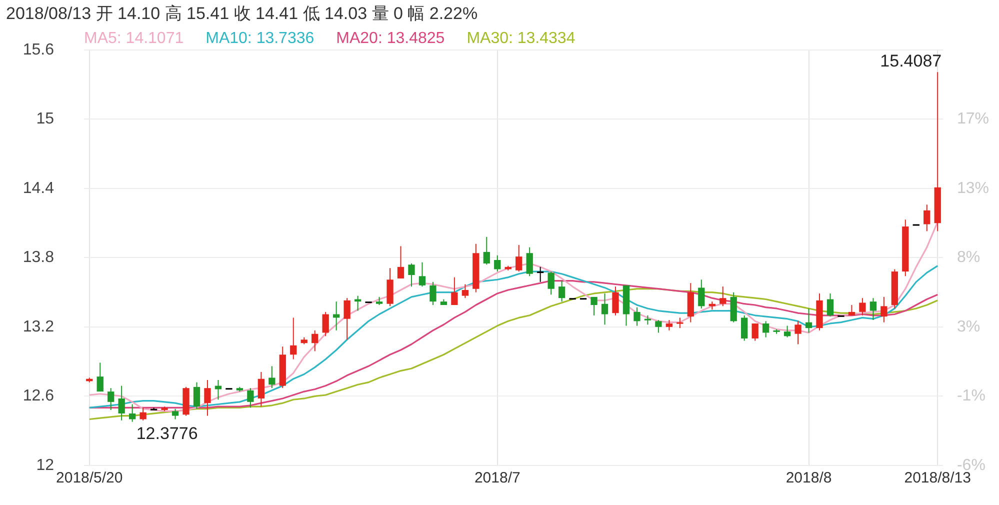 This screenshot has height=505, width=999. I want to click on y-tick-label: 14.4, so click(38, 188).